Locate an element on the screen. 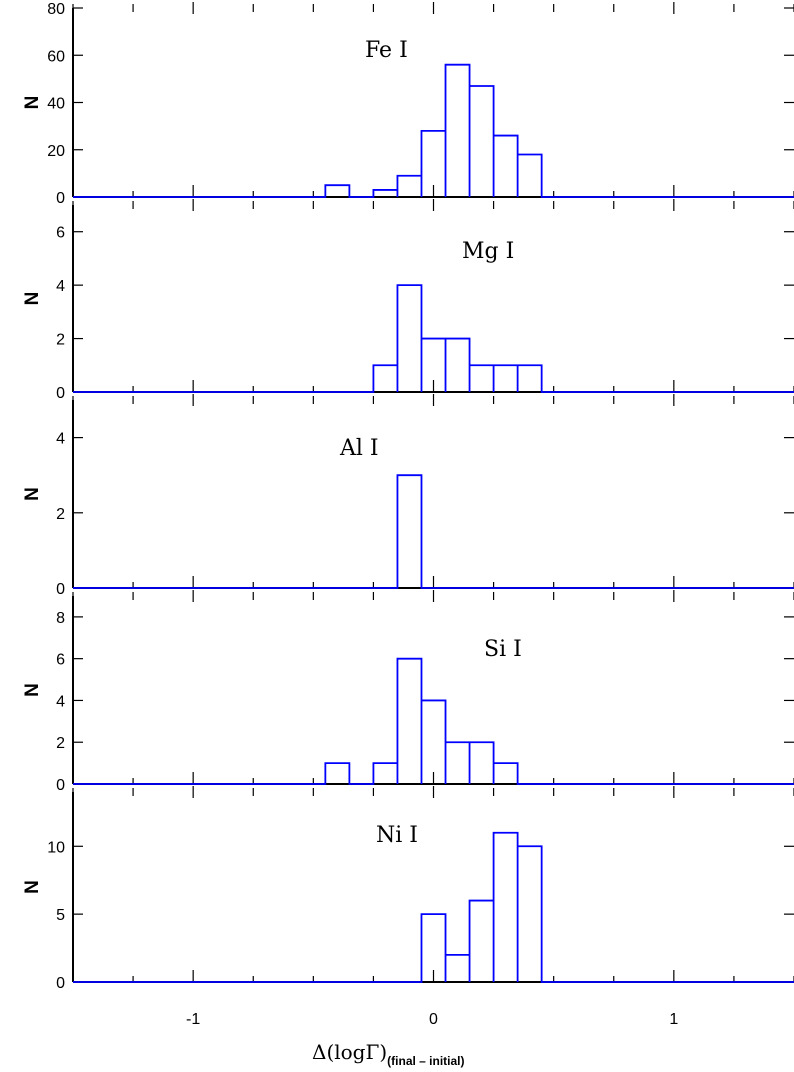 The height and width of the screenshot is (1072, 794). panel-label: Ni I is located at coordinates (397, 835).